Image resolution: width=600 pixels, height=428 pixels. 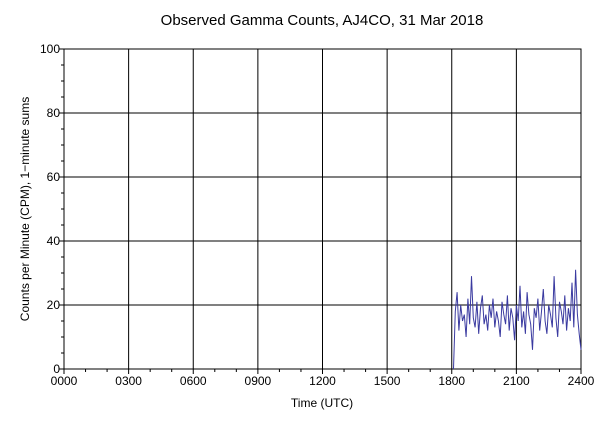 What do you see at coordinates (54, 177) in the screenshot?
I see `y-tick-label: 60` at bounding box center [54, 177].